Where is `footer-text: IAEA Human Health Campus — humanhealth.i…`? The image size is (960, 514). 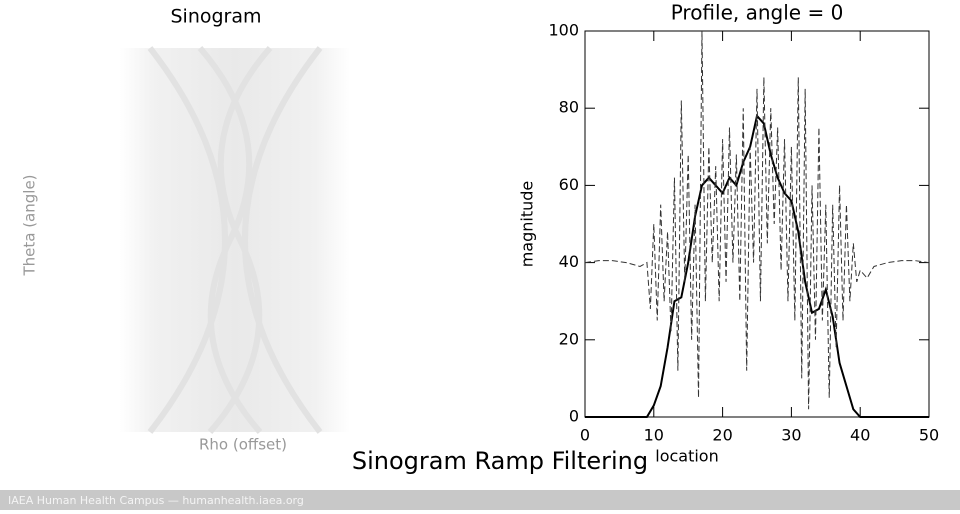
footer-text: IAEA Human Health Campus — humanhealth.i… is located at coordinates (156, 500).